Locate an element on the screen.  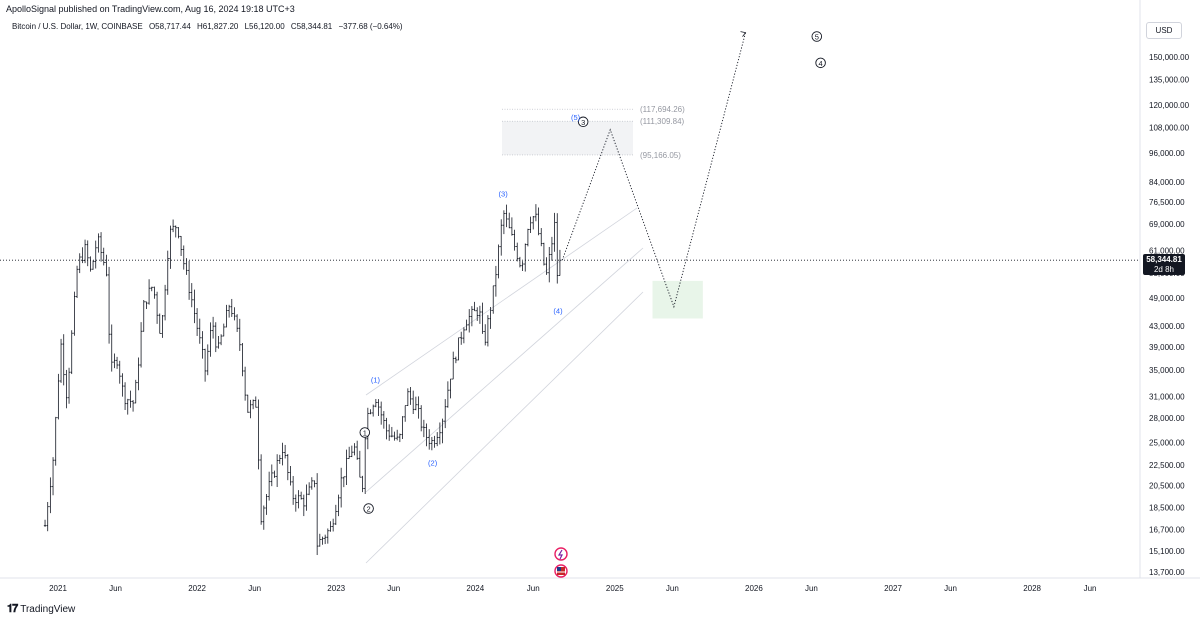
currency-button: USD is located at coordinates (1164, 30).